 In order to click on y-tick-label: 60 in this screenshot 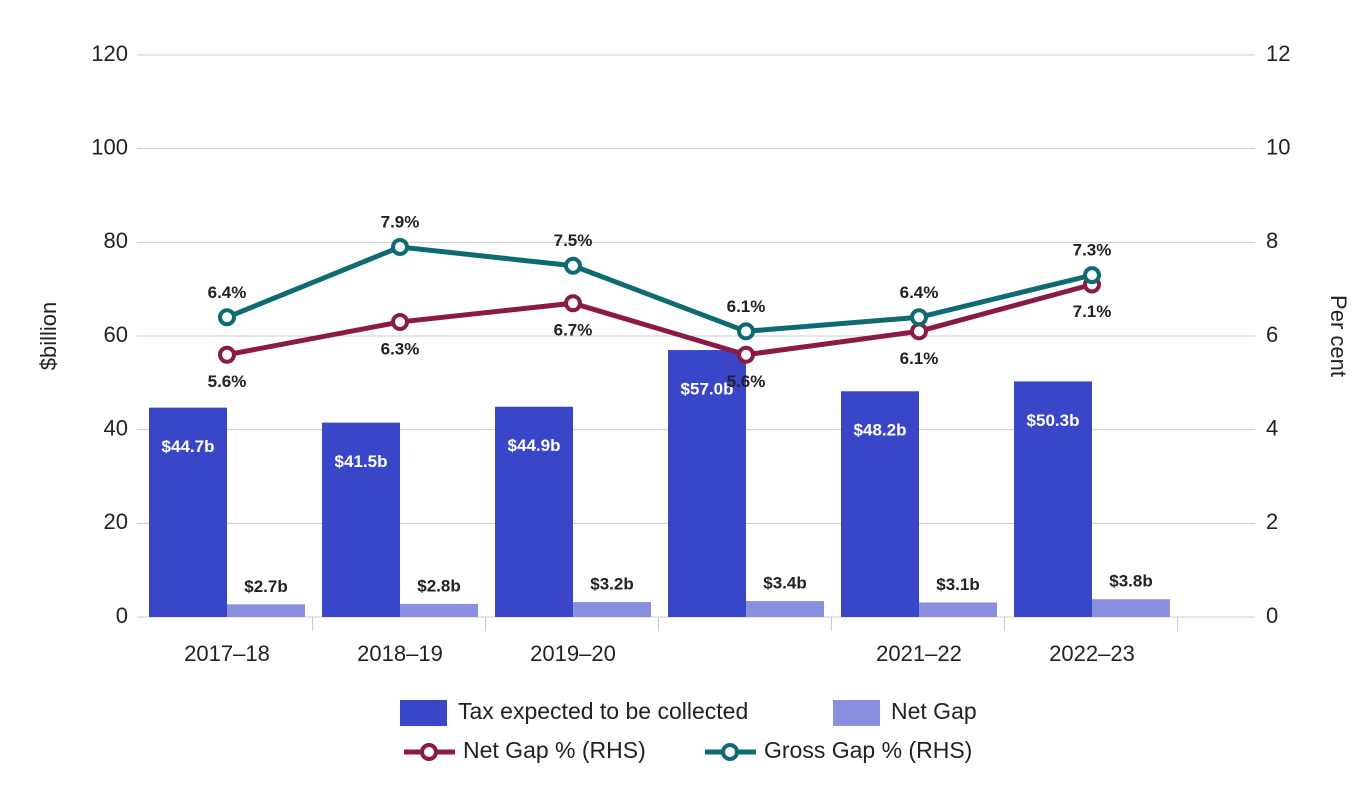, I will do `click(116, 334)`.